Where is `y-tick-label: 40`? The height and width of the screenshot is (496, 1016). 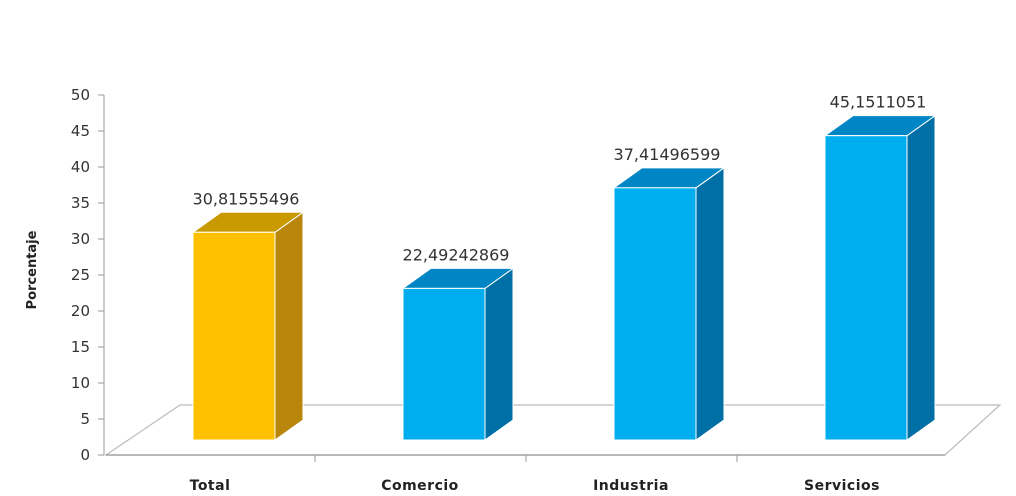
y-tick-label: 40 is located at coordinates (80, 167).